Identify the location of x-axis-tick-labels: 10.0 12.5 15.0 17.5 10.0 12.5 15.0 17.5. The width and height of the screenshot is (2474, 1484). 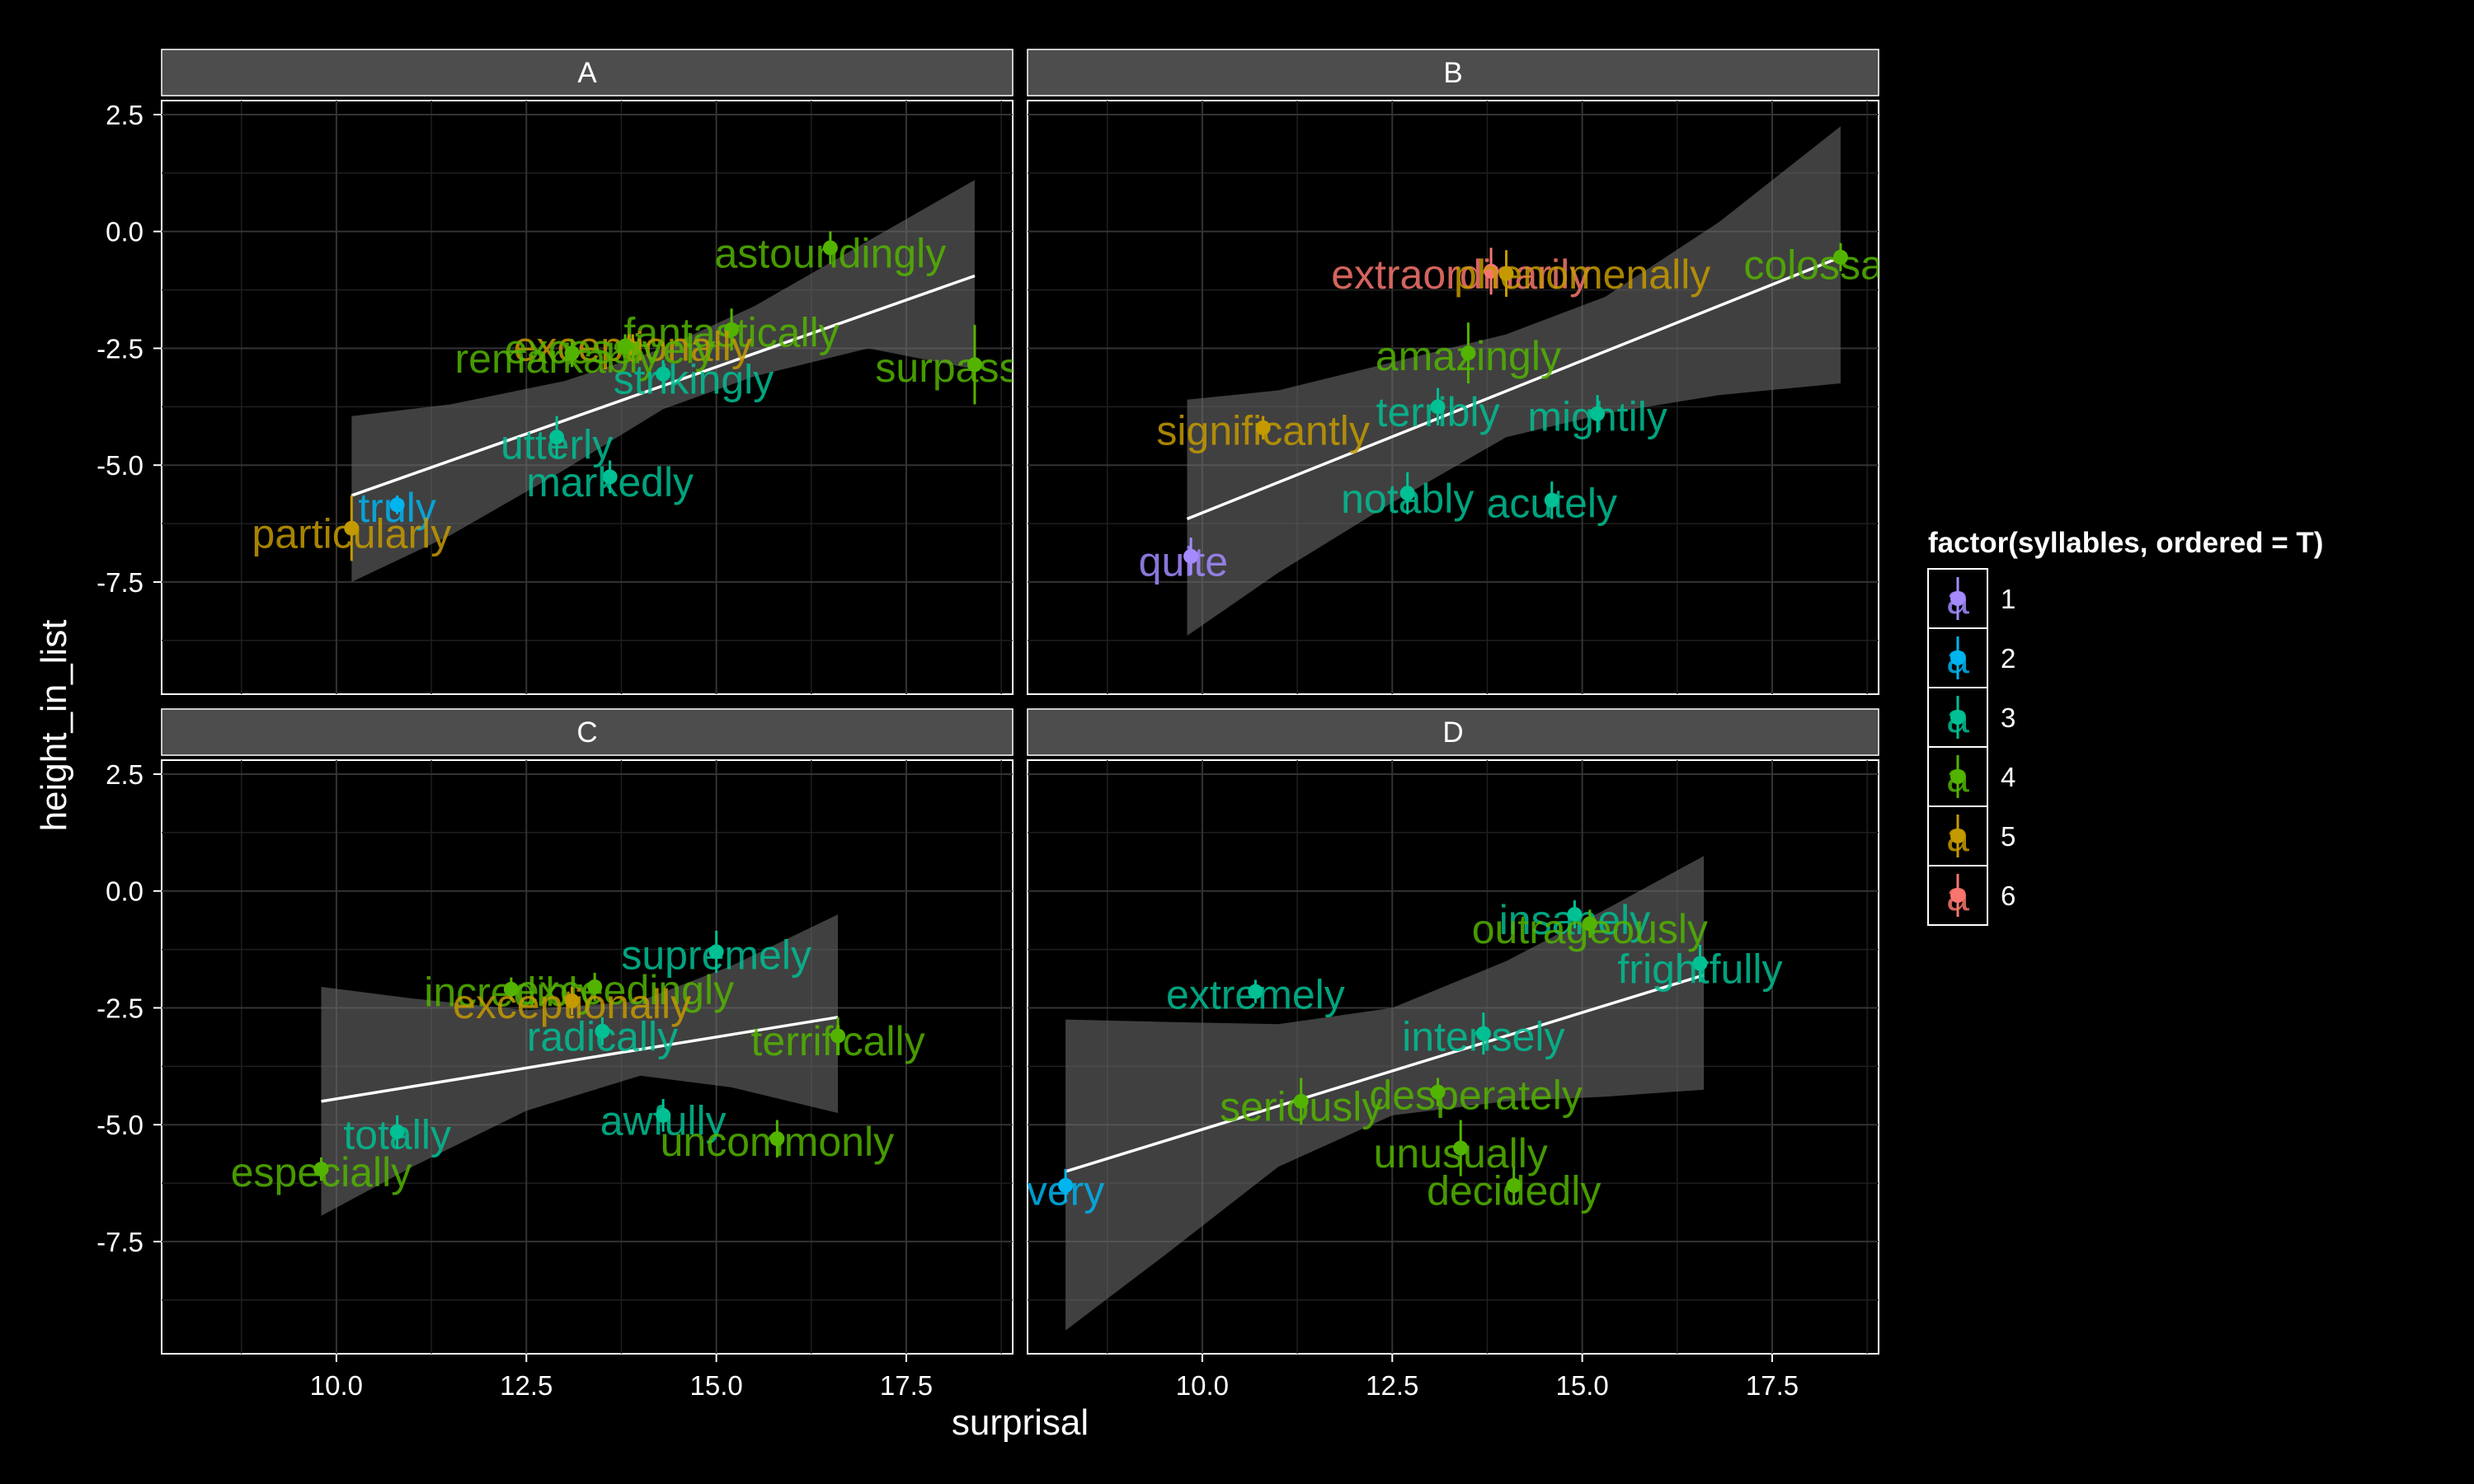
(1054, 1385).